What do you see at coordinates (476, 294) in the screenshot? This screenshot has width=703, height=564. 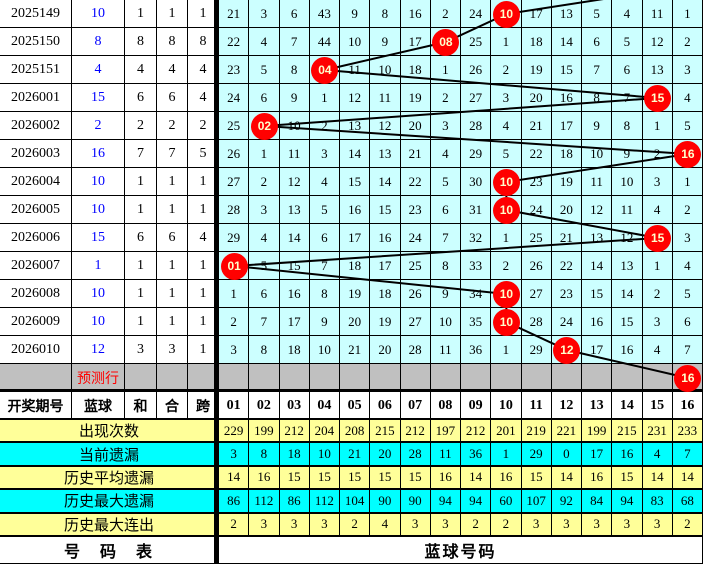 I see `grid-cell: 34` at bounding box center [476, 294].